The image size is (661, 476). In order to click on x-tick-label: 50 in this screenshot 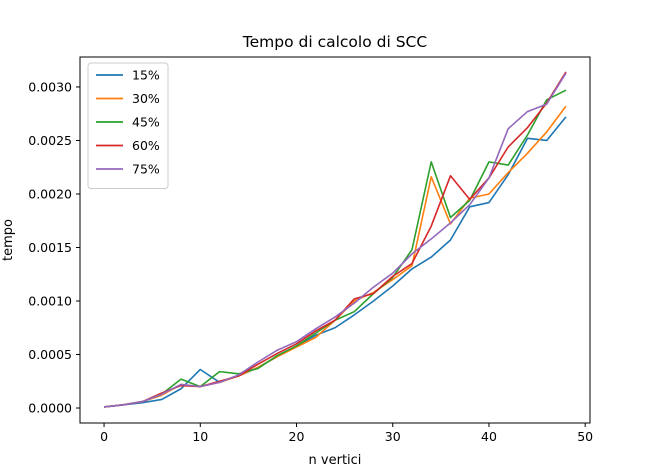, I will do `click(585, 436)`.